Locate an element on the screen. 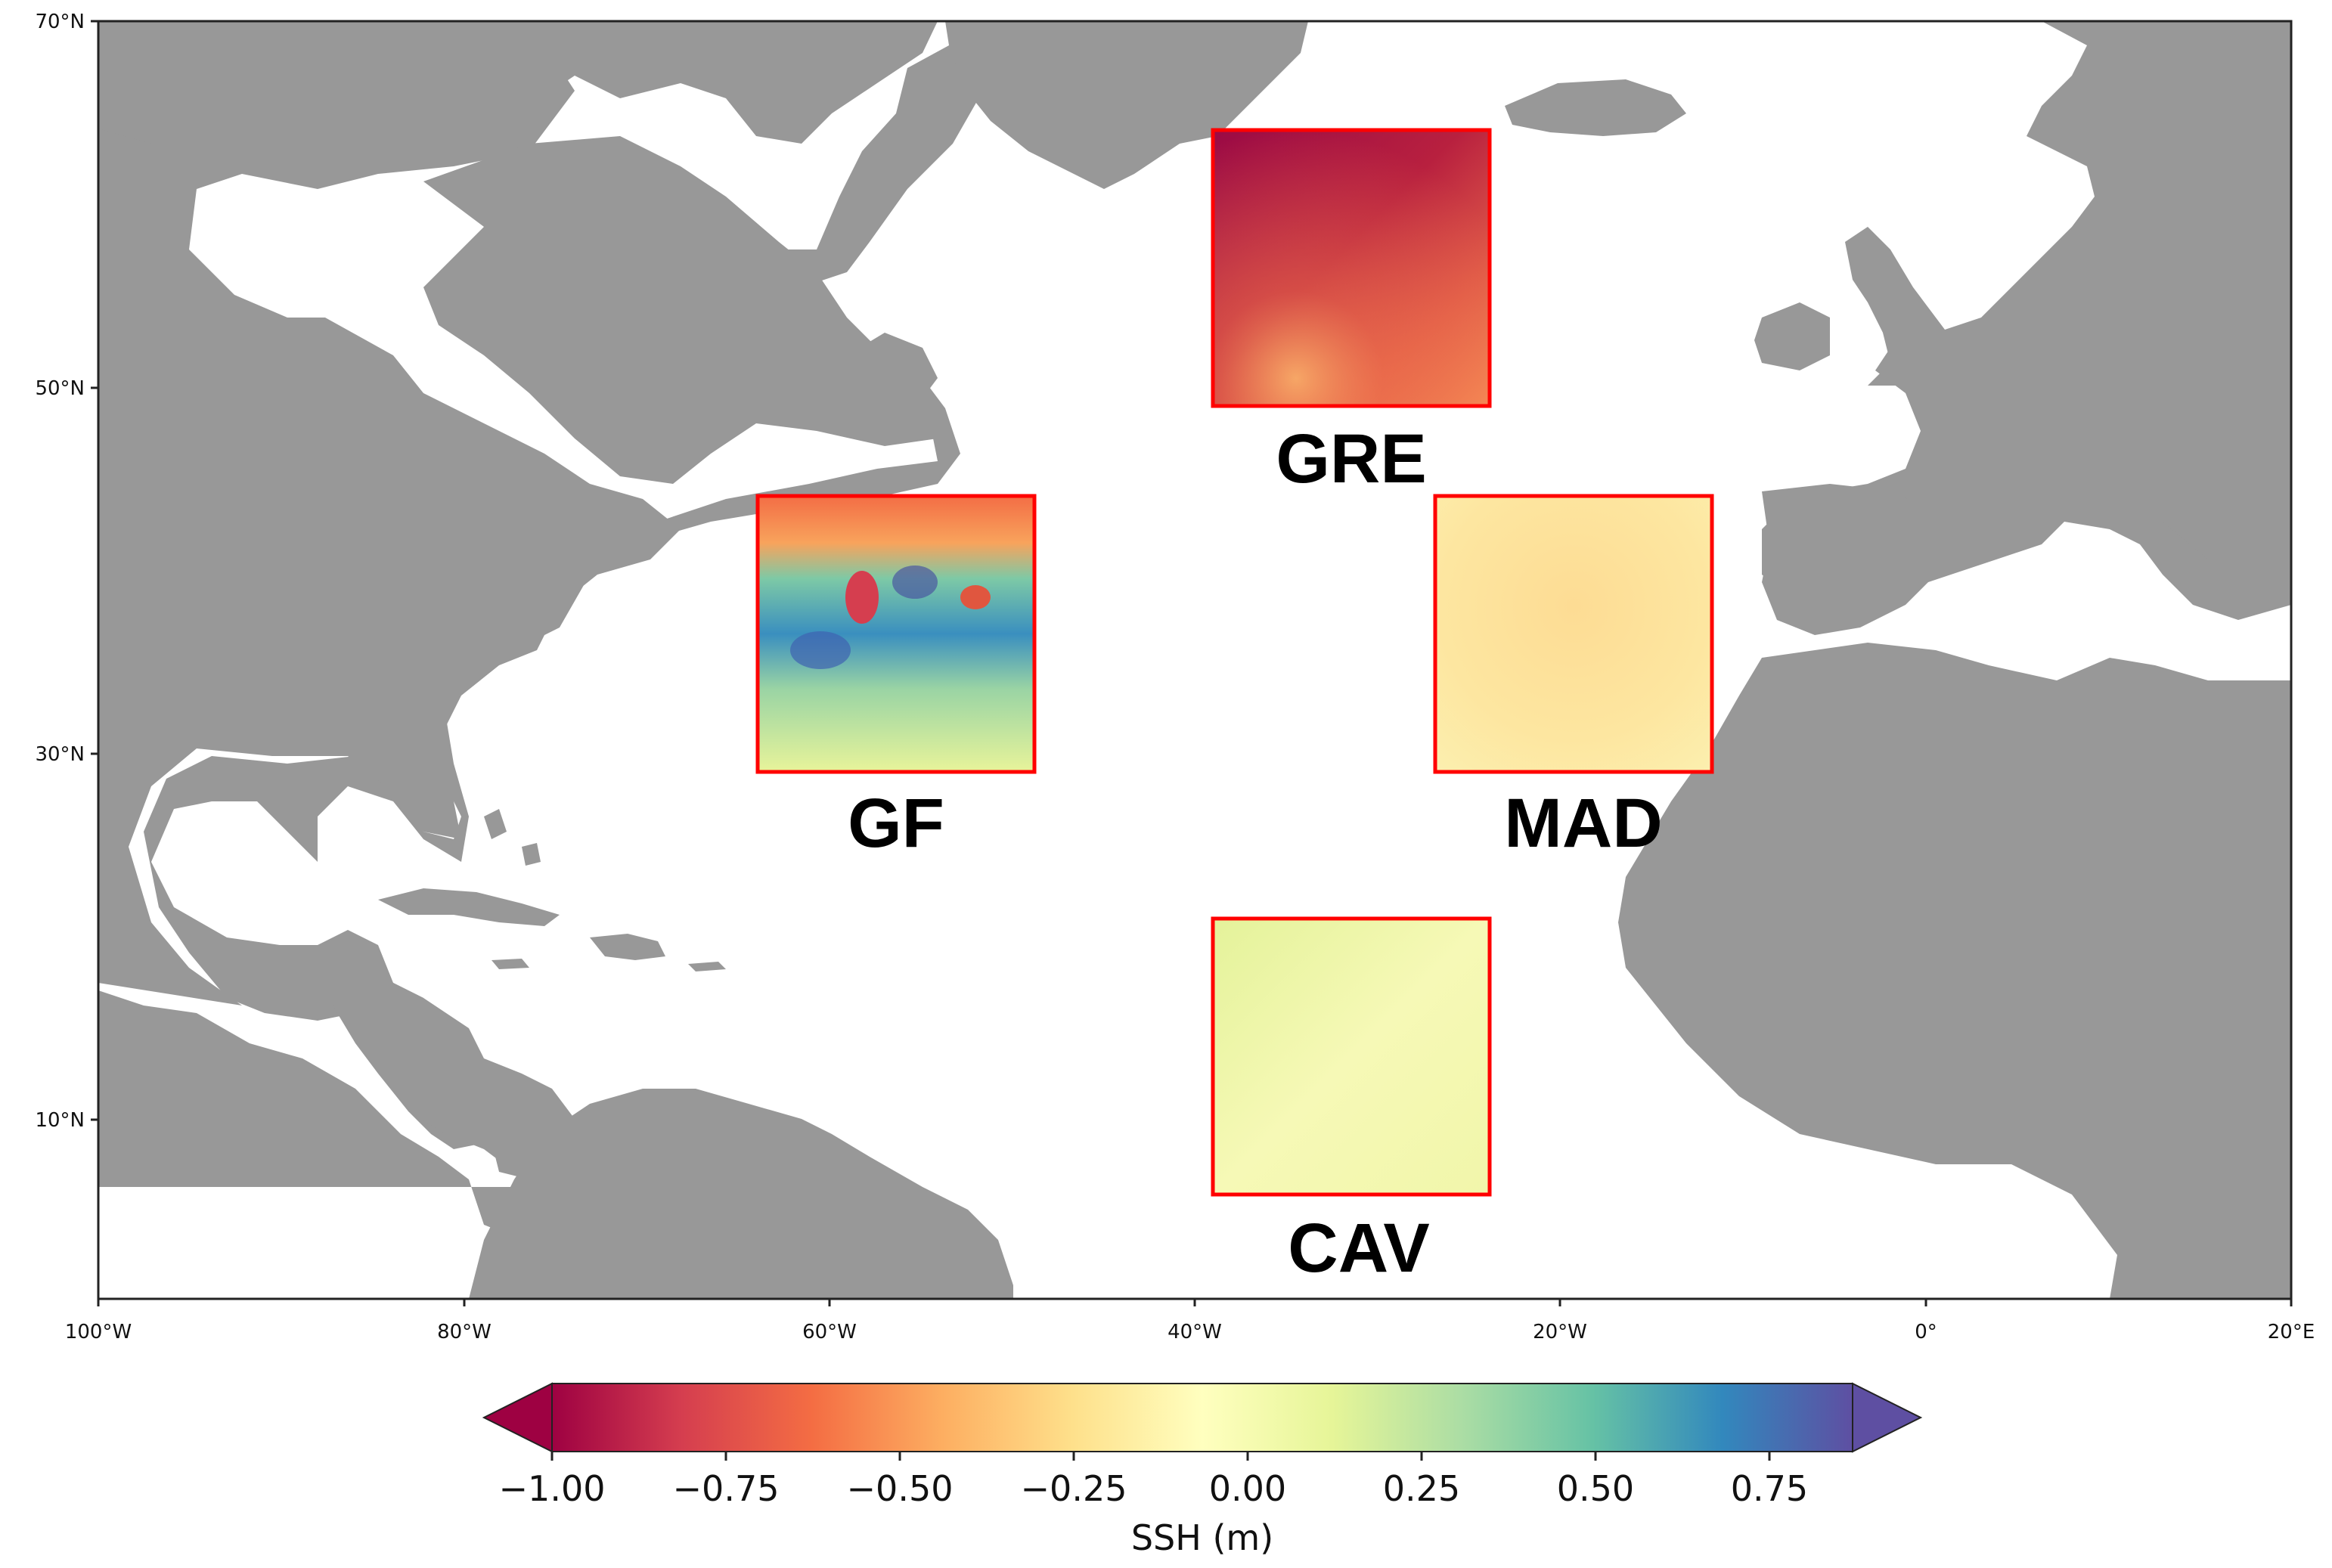 Image resolution: width=2332 pixels, height=1568 pixels. x-axis: 100°W 80°W 60°W 40°W 20°W 0° 20°E is located at coordinates (1190, 1321).